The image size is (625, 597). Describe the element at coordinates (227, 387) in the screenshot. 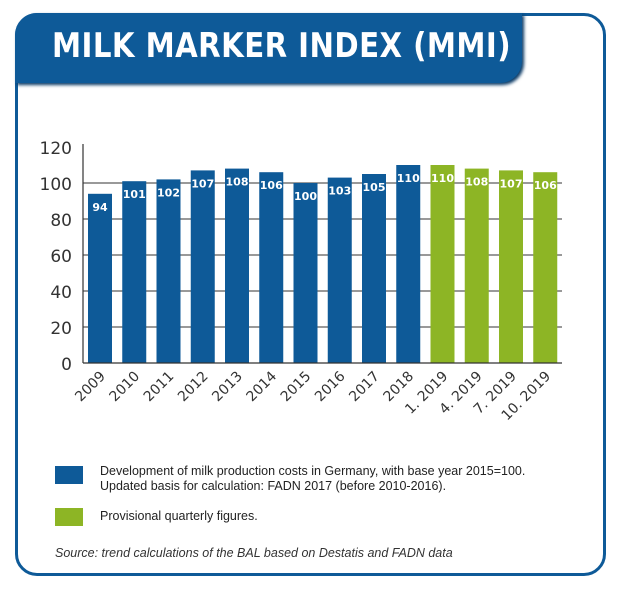

I see `x-tick-label: 2013` at that location.